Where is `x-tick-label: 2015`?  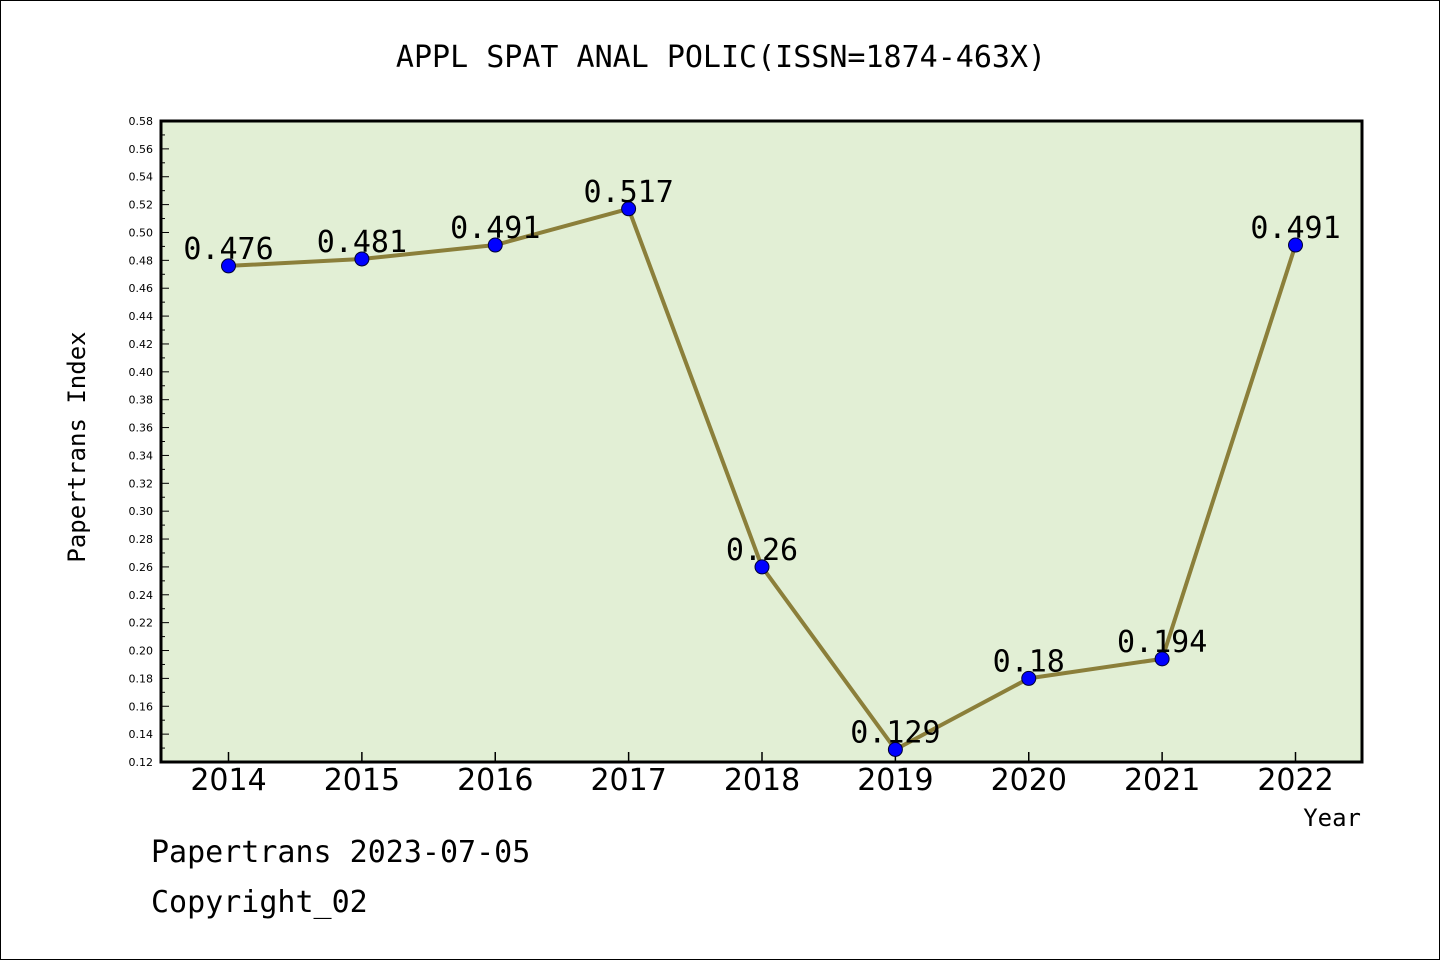 x-tick-label: 2015 is located at coordinates (362, 780).